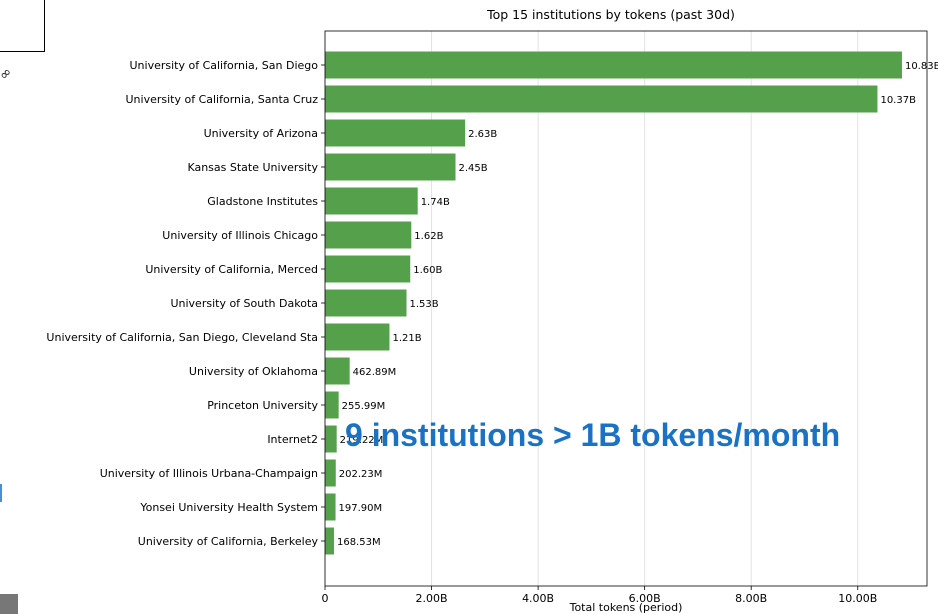 Image resolution: width=938 pixels, height=614 pixels. I want to click on bar-data-label: 2.45B, so click(473, 168).